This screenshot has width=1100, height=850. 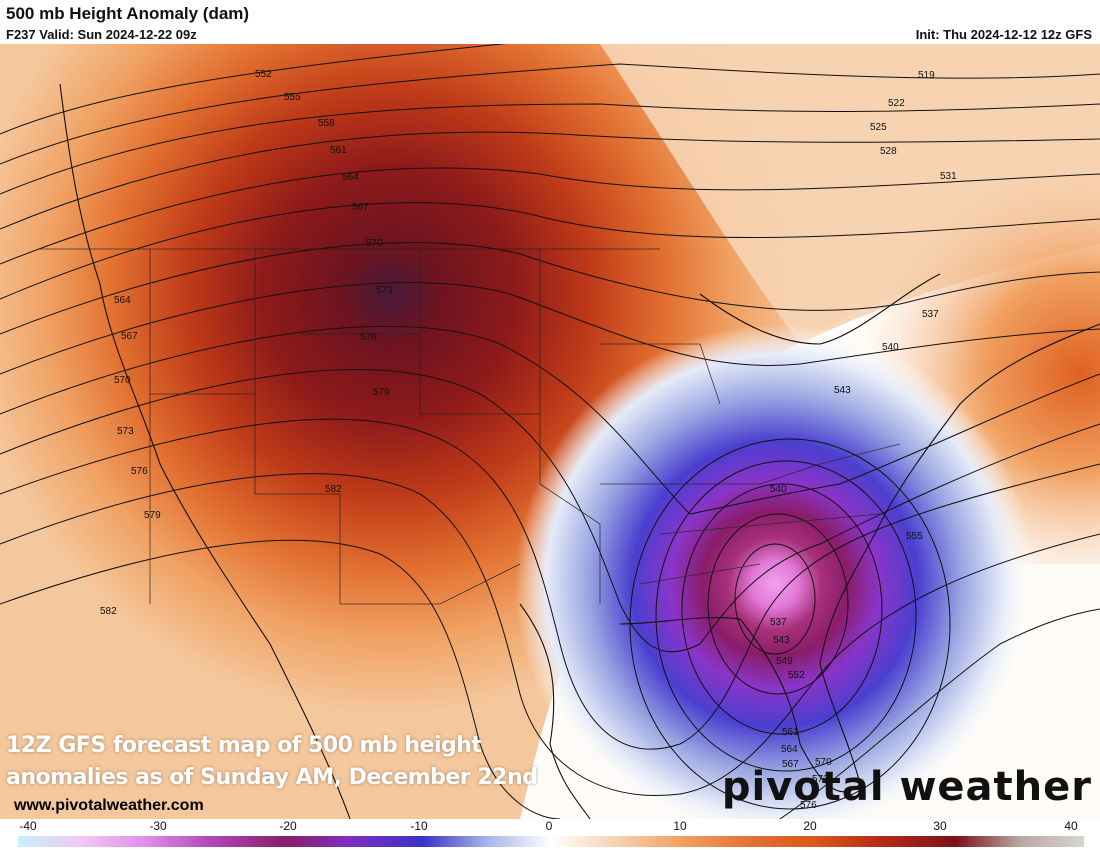 I want to click on colorbar-tick: -10, so click(x=419, y=826).